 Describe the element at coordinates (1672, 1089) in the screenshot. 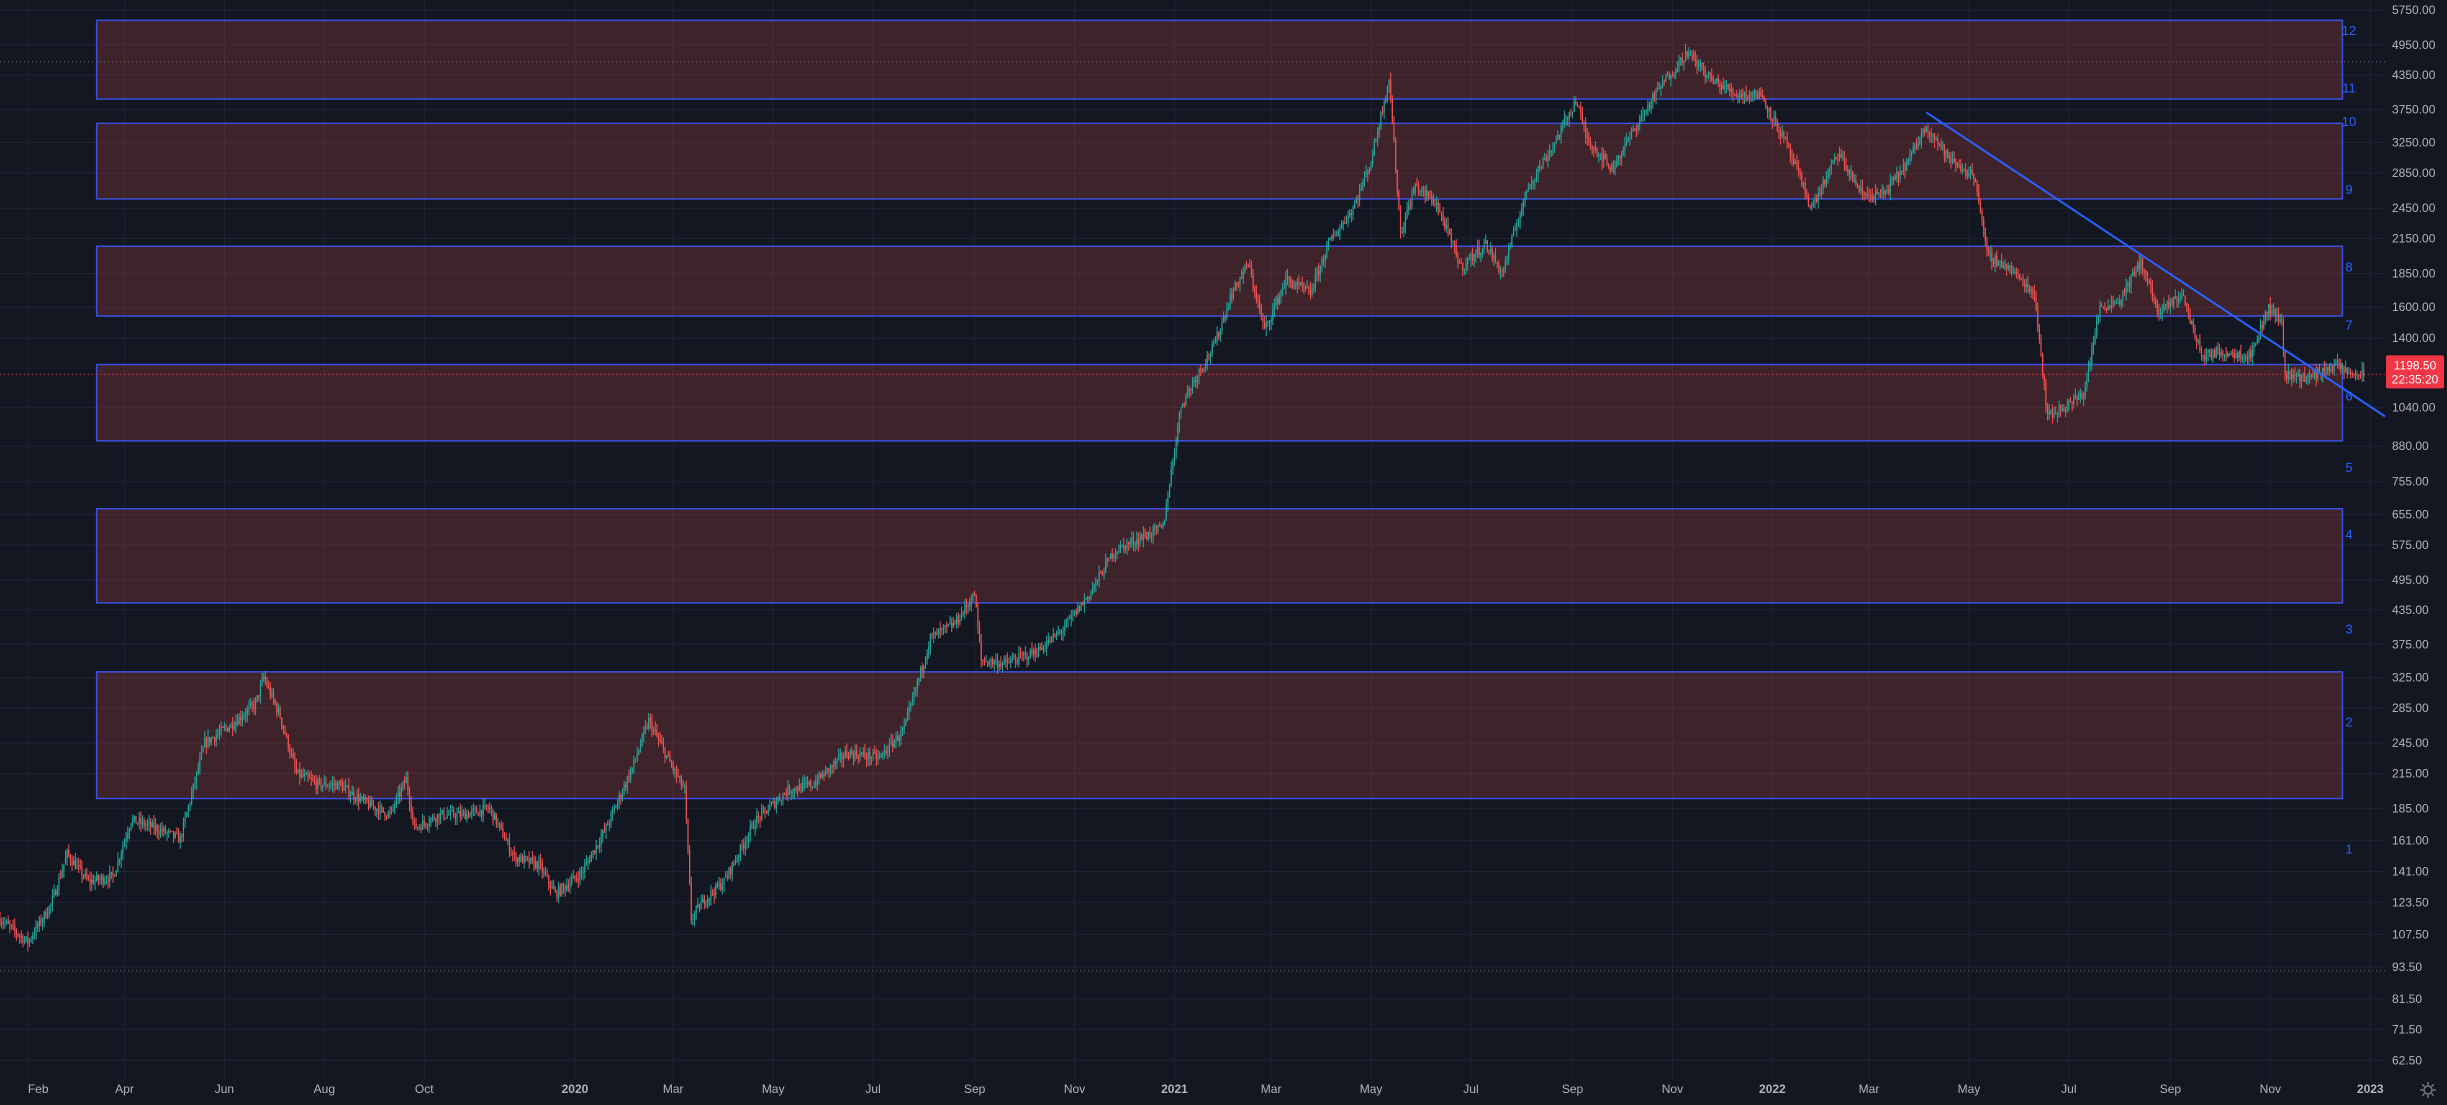

I see `time-tick-label: Nov` at that location.